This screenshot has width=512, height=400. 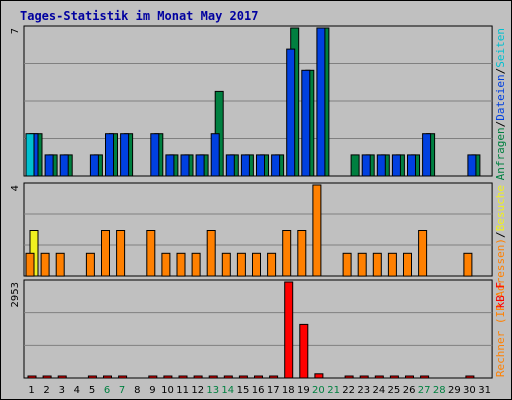 I want to click on x-tick-label: 4, so click(x=77, y=390).